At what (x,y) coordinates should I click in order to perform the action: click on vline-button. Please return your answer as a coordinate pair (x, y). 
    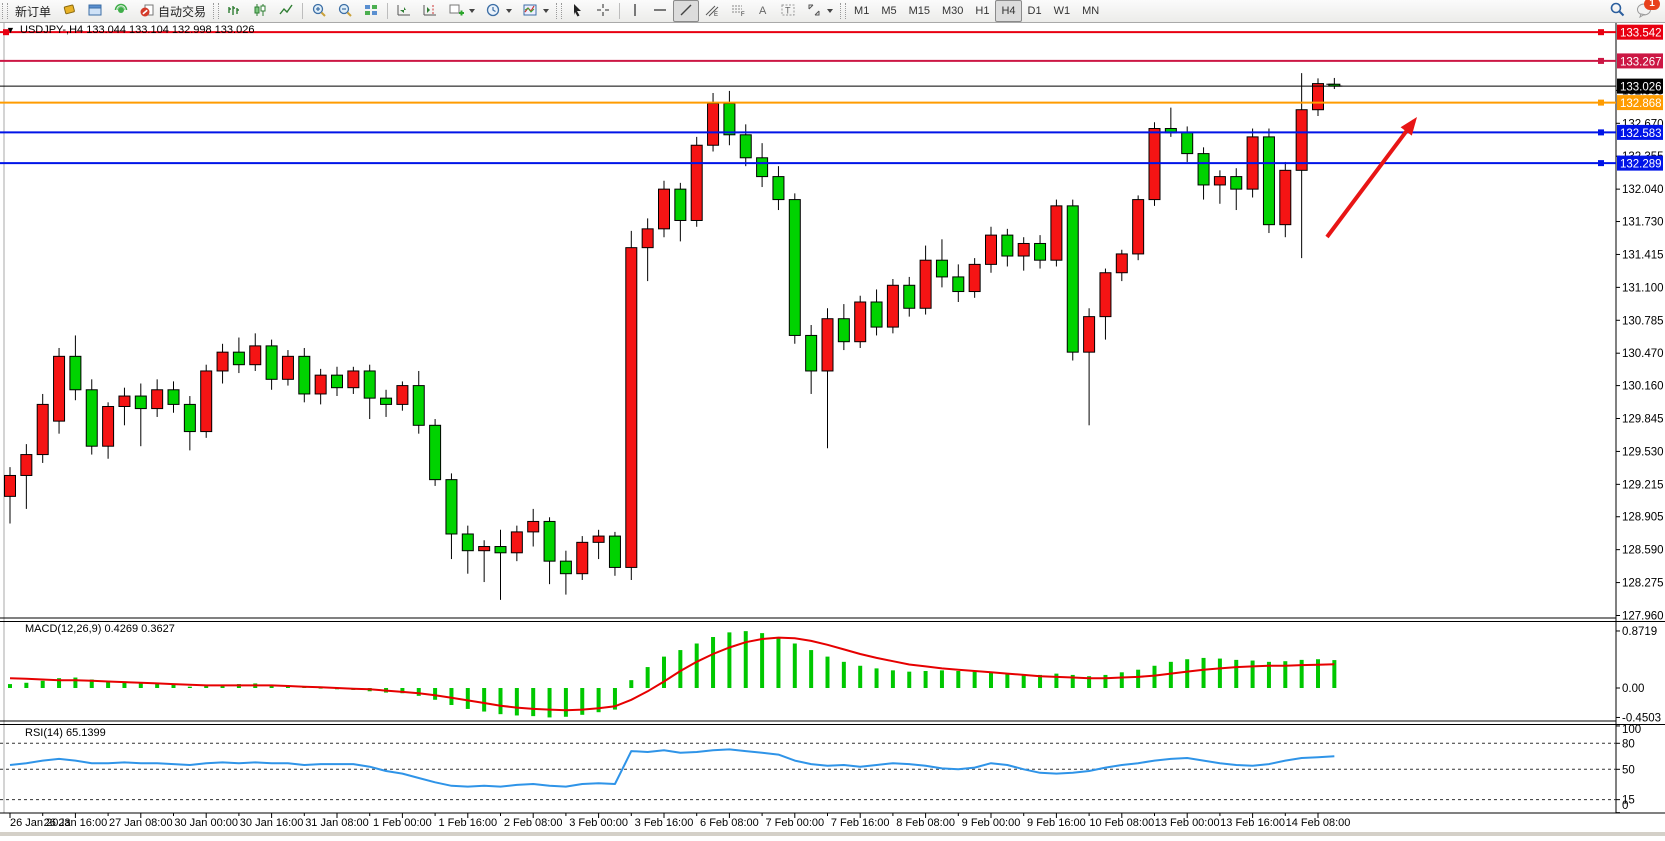
    Looking at the image, I should click on (635, 11).